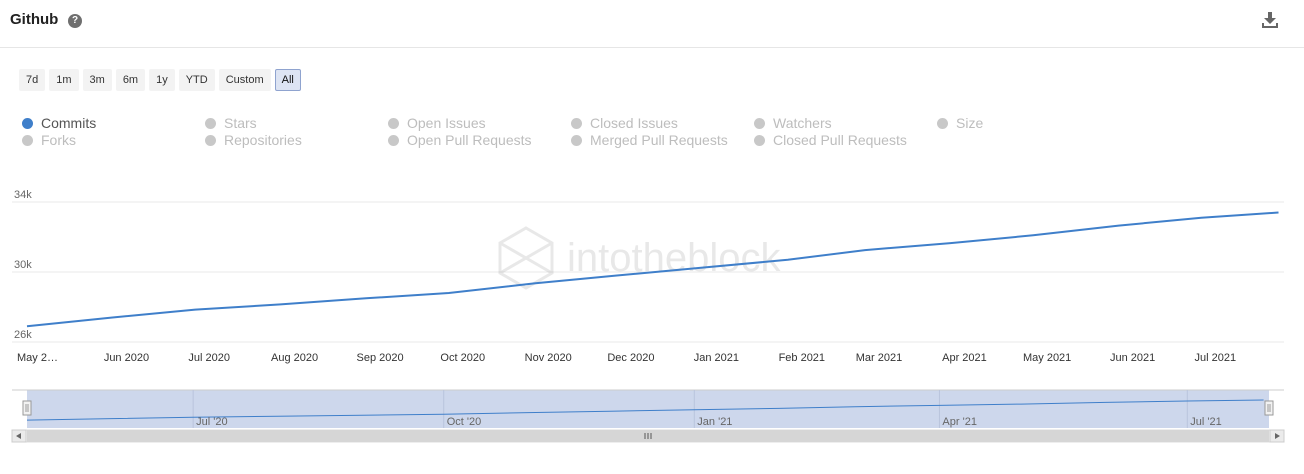  I want to click on arrow-right-icon, so click(1277, 436).